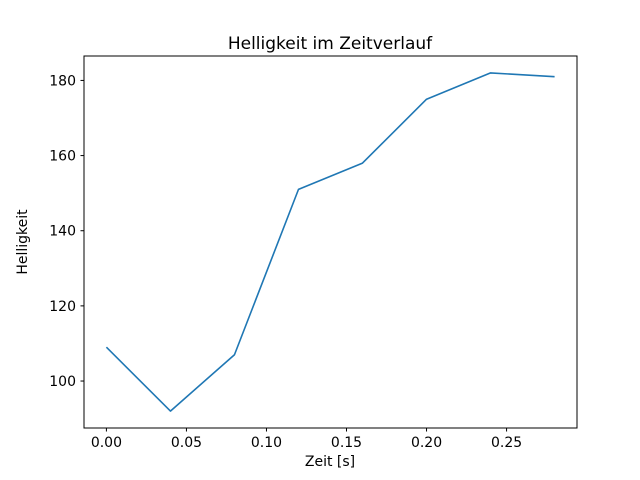 The width and height of the screenshot is (640, 480). I want to click on x-tick-label: 0.15, so click(346, 443).